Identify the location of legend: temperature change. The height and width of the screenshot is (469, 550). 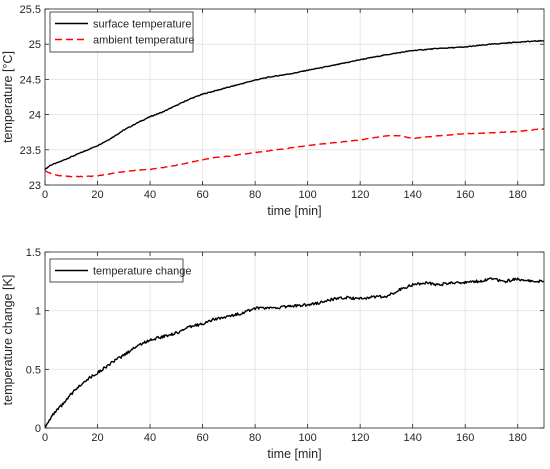
(120, 270).